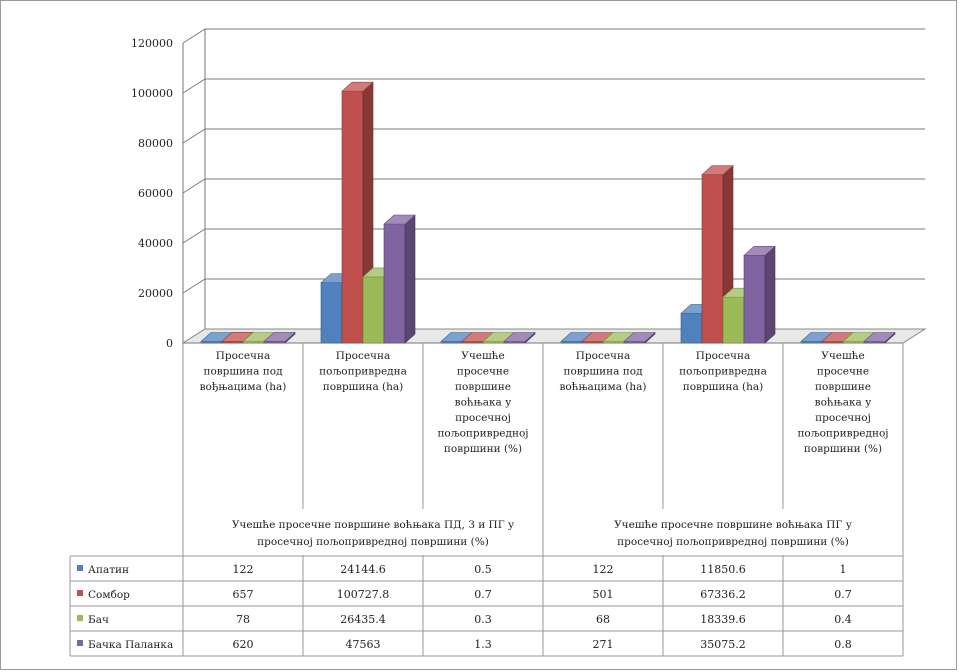 The width and height of the screenshot is (959, 672). I want to click on table-cell: 620, so click(243, 644).